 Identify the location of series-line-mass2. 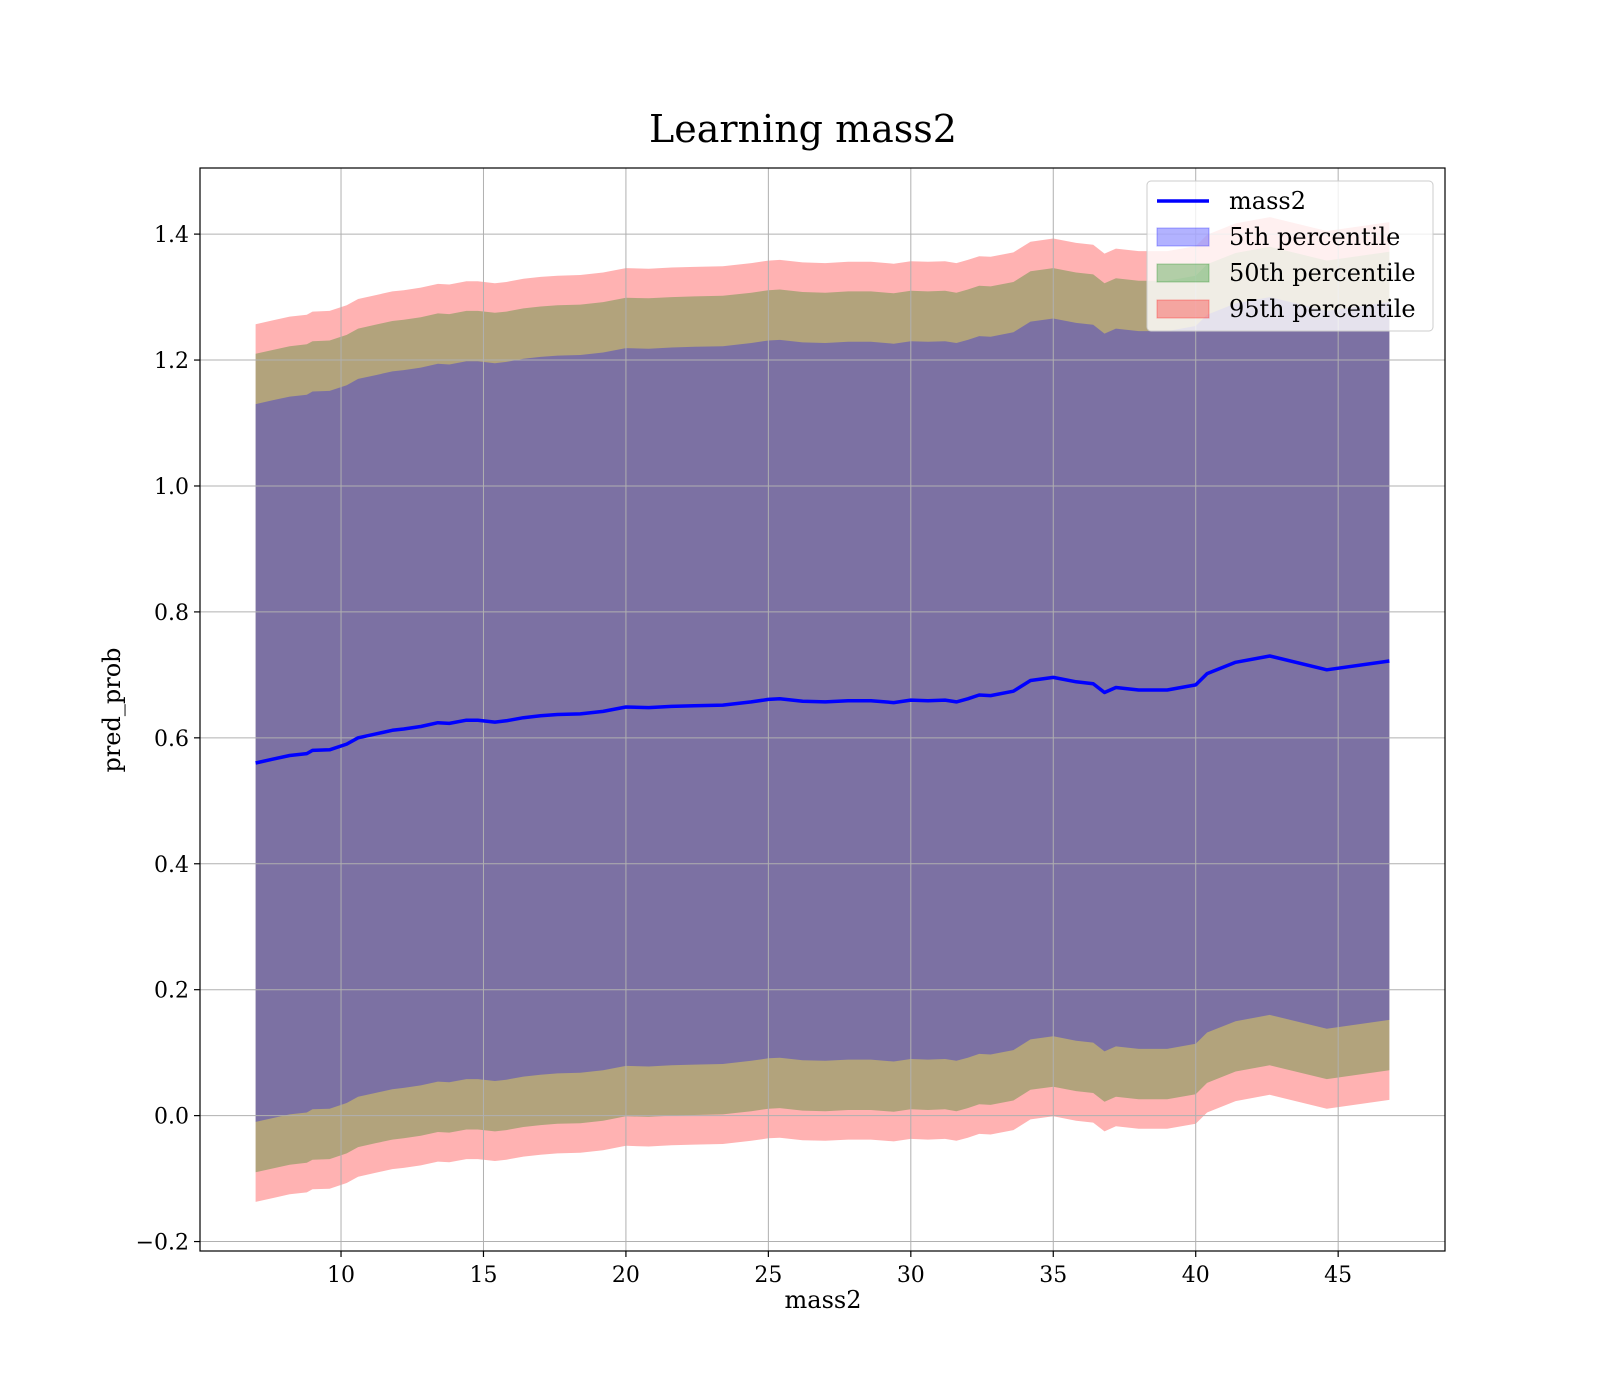
(822, 709).